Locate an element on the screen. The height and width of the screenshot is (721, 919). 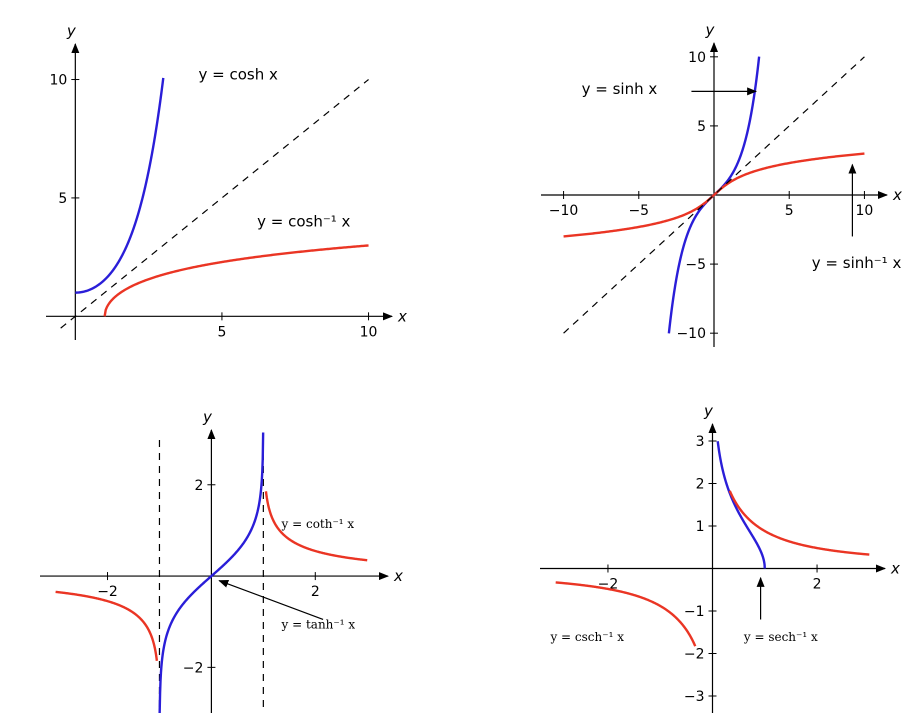
series-line-atanh is located at coordinates (211, 573).